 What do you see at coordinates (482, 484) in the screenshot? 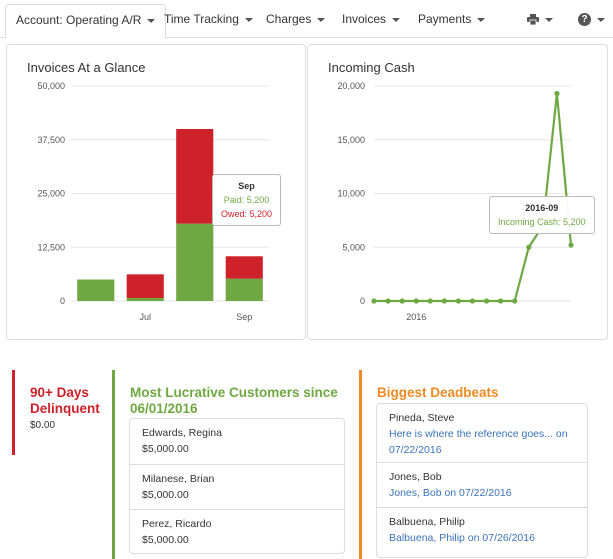
I see `list-item: Jones, Bob Jones, Bob on 07/22/2016` at bounding box center [482, 484].